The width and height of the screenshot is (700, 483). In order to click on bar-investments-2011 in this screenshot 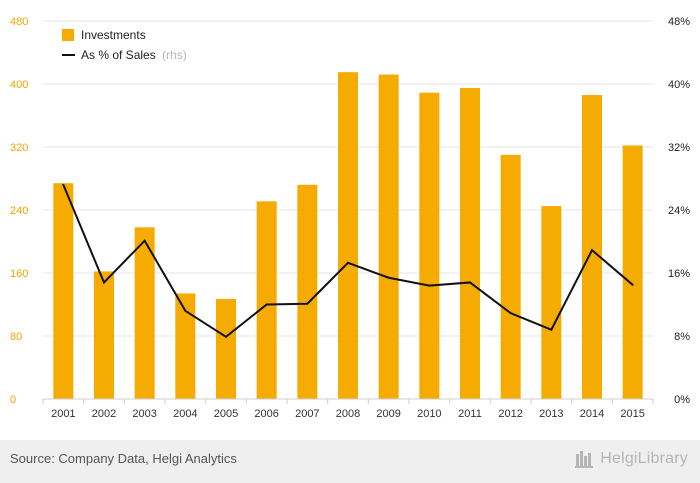, I will do `click(470, 243)`.